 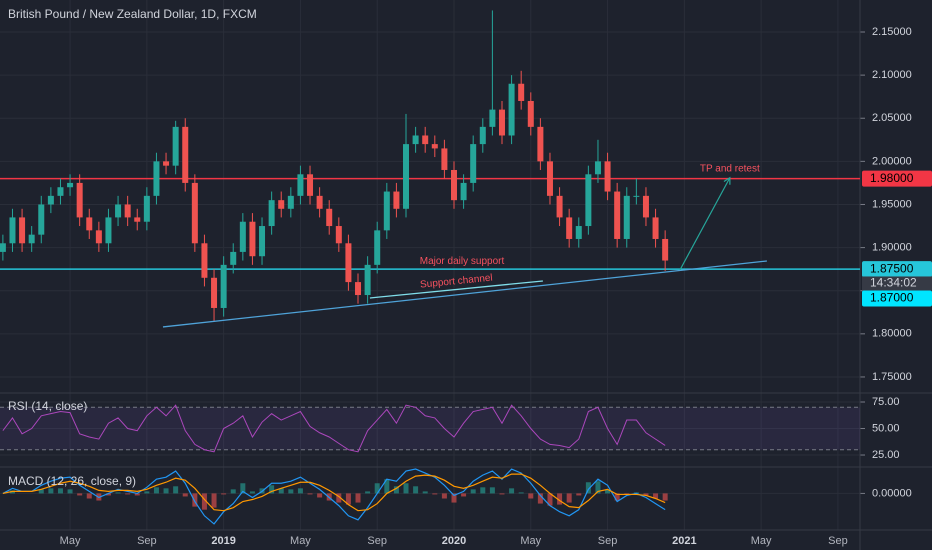 What do you see at coordinates (462, 261) in the screenshot?
I see `level-annotation: Major daily support` at bounding box center [462, 261].